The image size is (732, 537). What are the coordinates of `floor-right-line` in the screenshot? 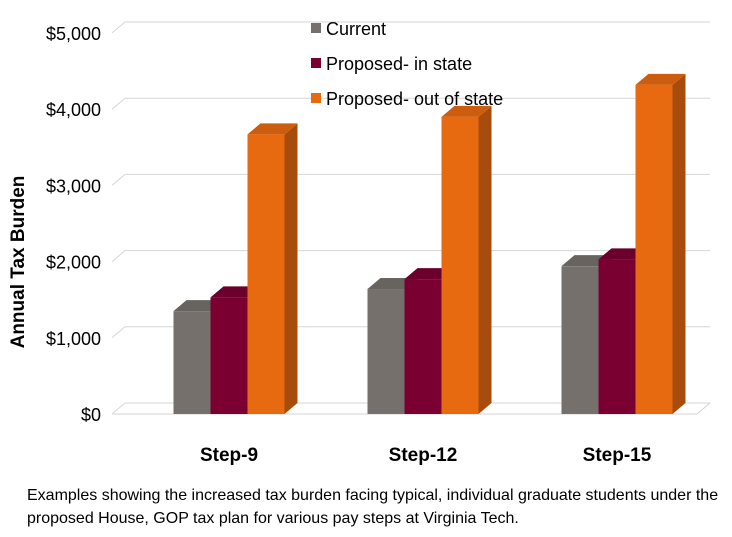 It's located at (703, 408).